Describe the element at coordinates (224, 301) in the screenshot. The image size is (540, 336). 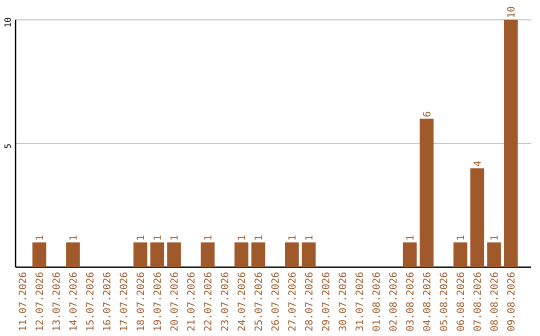
I see `x-tick-label: 23.07.2026` at that location.